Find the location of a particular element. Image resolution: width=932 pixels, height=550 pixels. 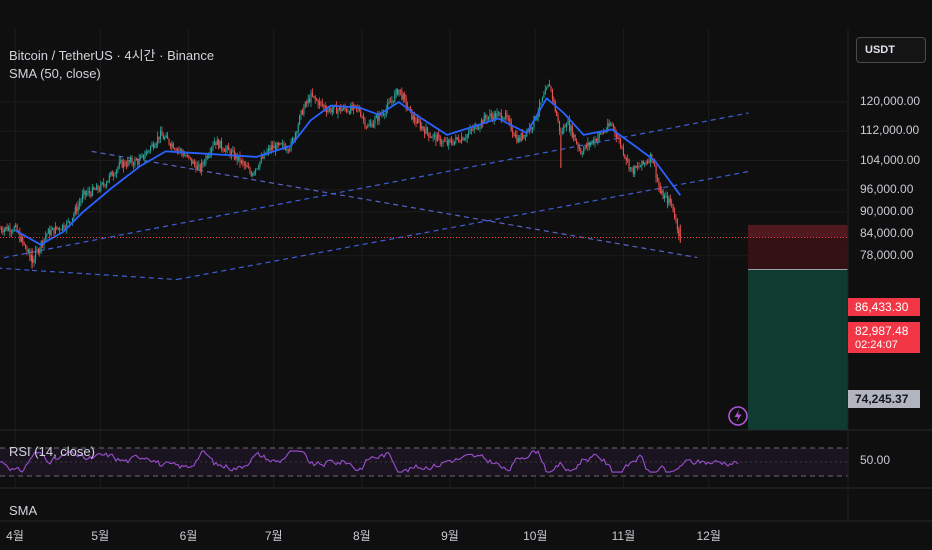

rsi-level-label: 50.00 is located at coordinates (875, 460).